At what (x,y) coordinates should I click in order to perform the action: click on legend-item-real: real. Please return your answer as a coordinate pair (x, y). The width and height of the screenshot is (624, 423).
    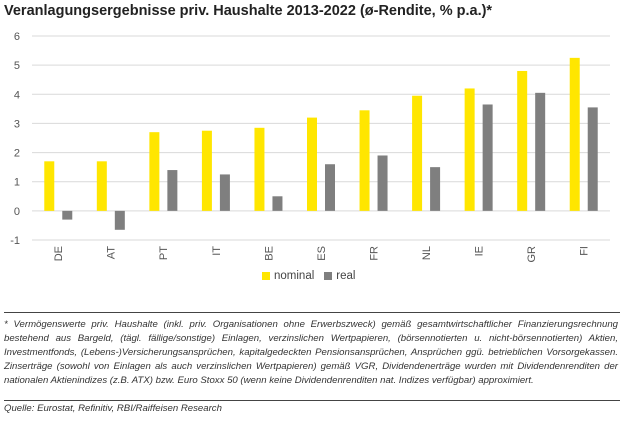
    Looking at the image, I should click on (339, 276).